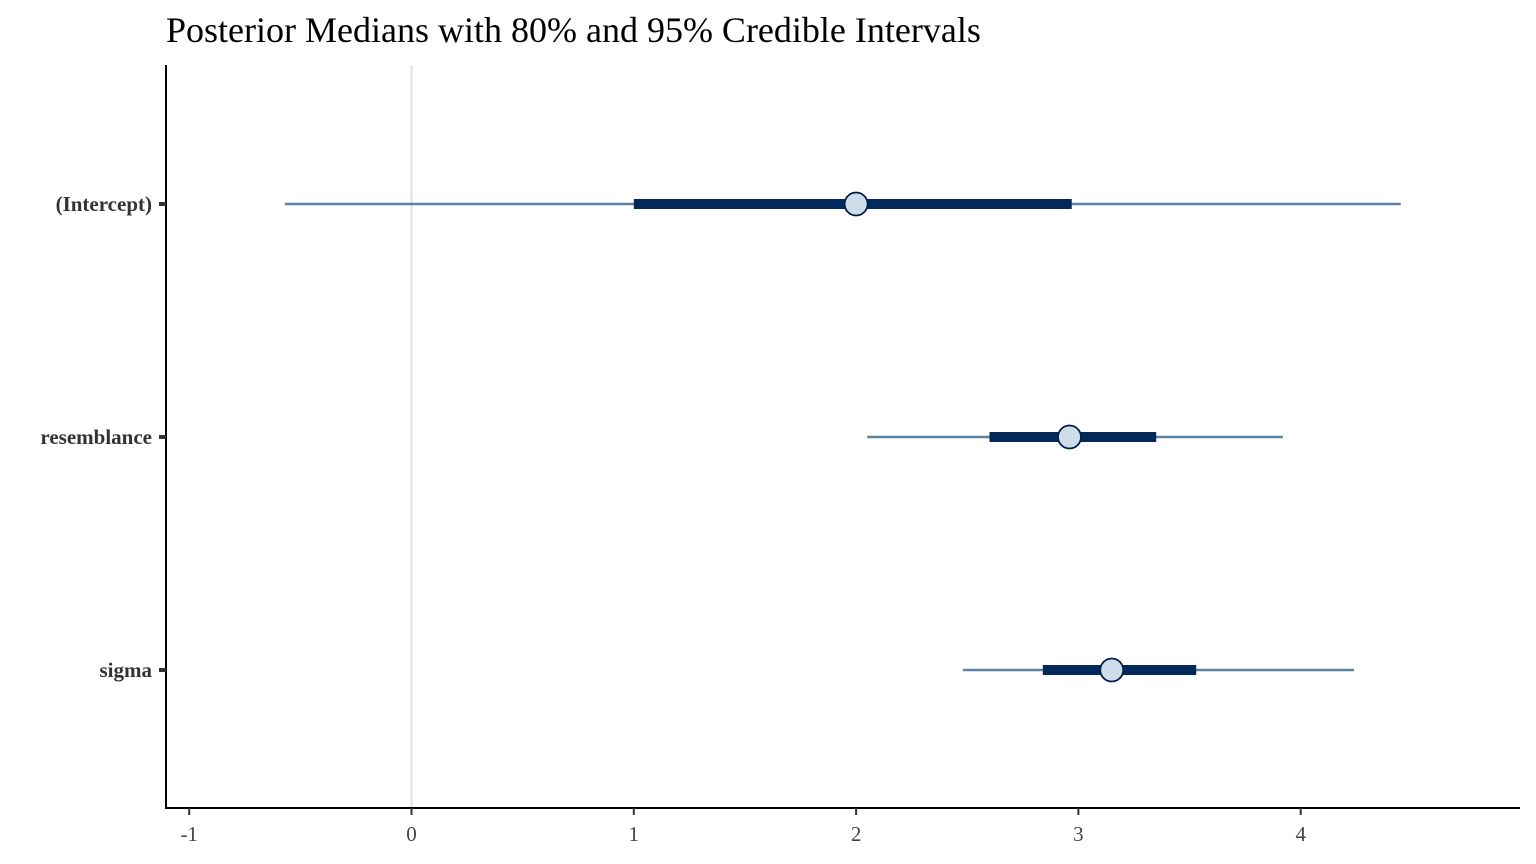 This screenshot has height=864, width=1536. I want to click on x-tick-label: 4, so click(1300, 834).